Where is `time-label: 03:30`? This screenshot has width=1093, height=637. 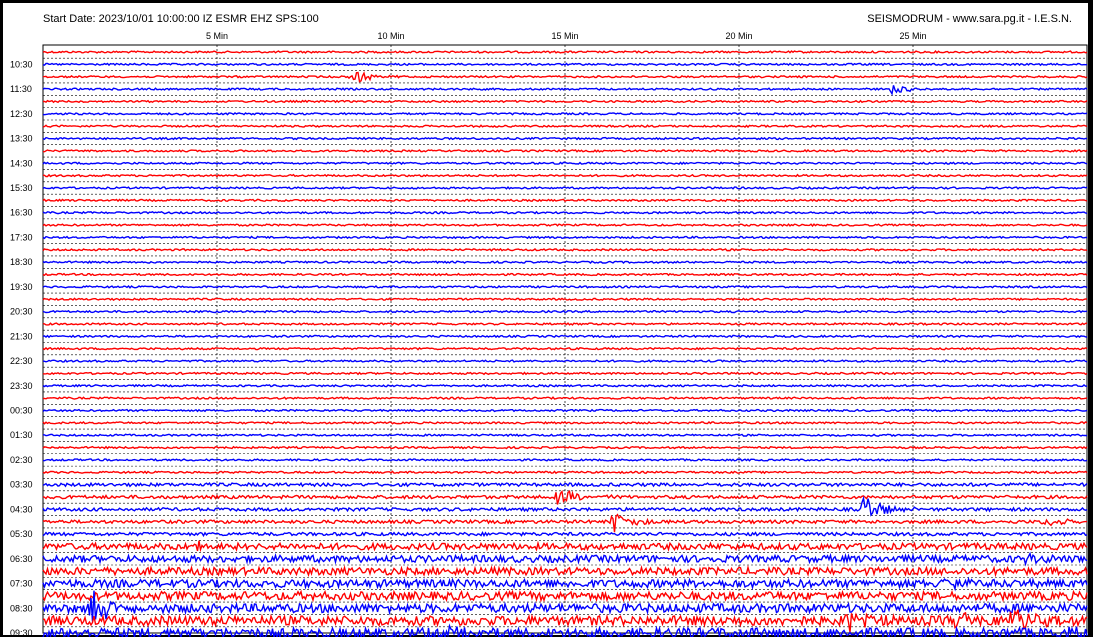 time-label: 03:30 is located at coordinates (21, 485).